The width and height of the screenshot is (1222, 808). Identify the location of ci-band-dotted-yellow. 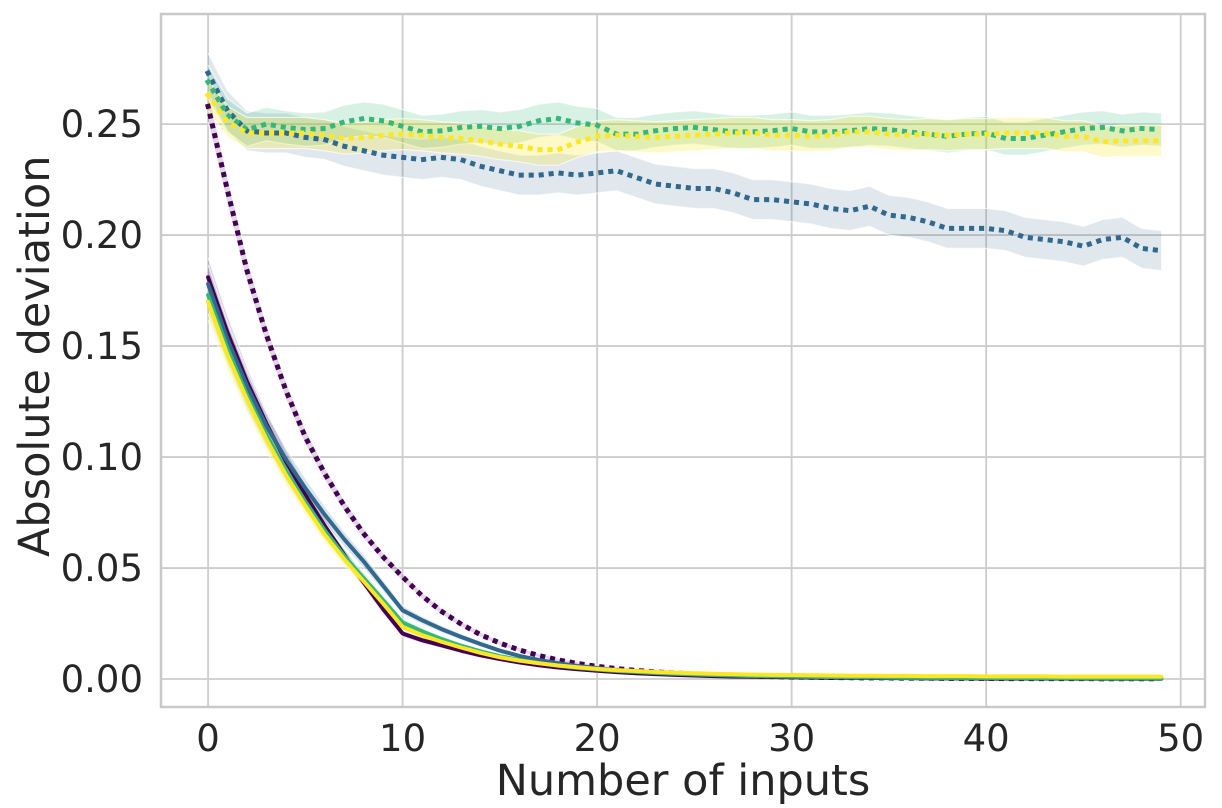
(685, 122).